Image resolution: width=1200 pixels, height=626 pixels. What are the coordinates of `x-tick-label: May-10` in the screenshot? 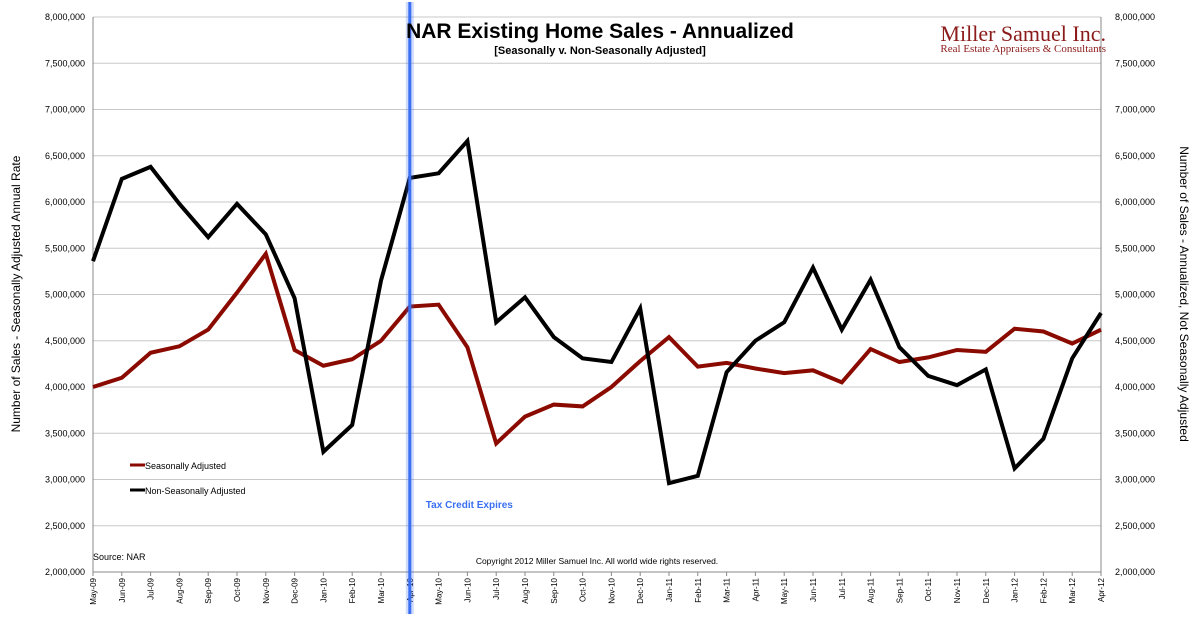 It's located at (439, 590).